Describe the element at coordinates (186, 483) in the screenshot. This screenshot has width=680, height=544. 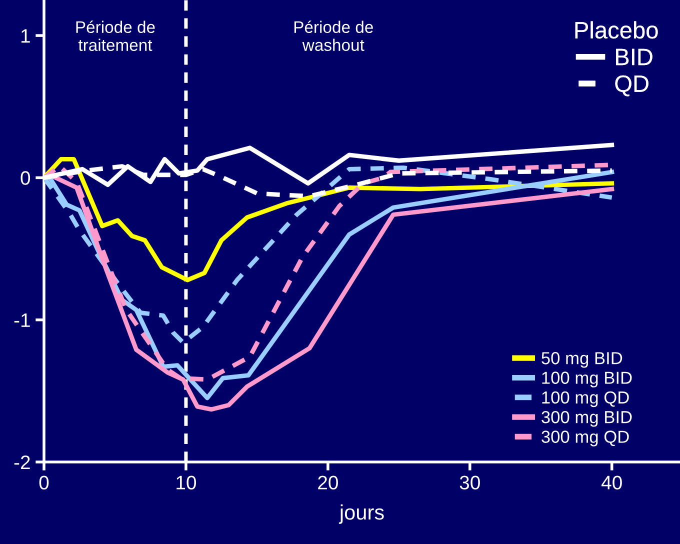
I see `x-tick-label: 10` at that location.